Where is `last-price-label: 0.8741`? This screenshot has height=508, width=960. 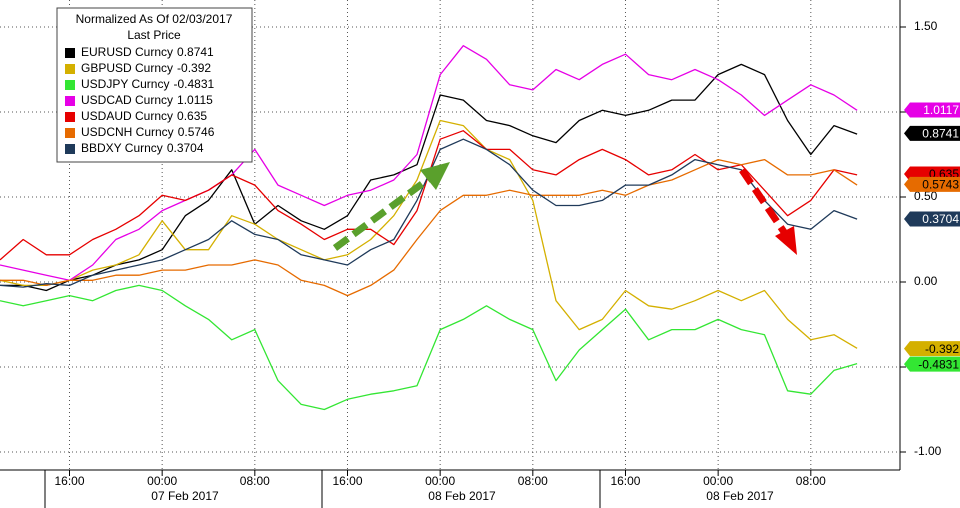 last-price-label: 0.8741 is located at coordinates (940, 134).